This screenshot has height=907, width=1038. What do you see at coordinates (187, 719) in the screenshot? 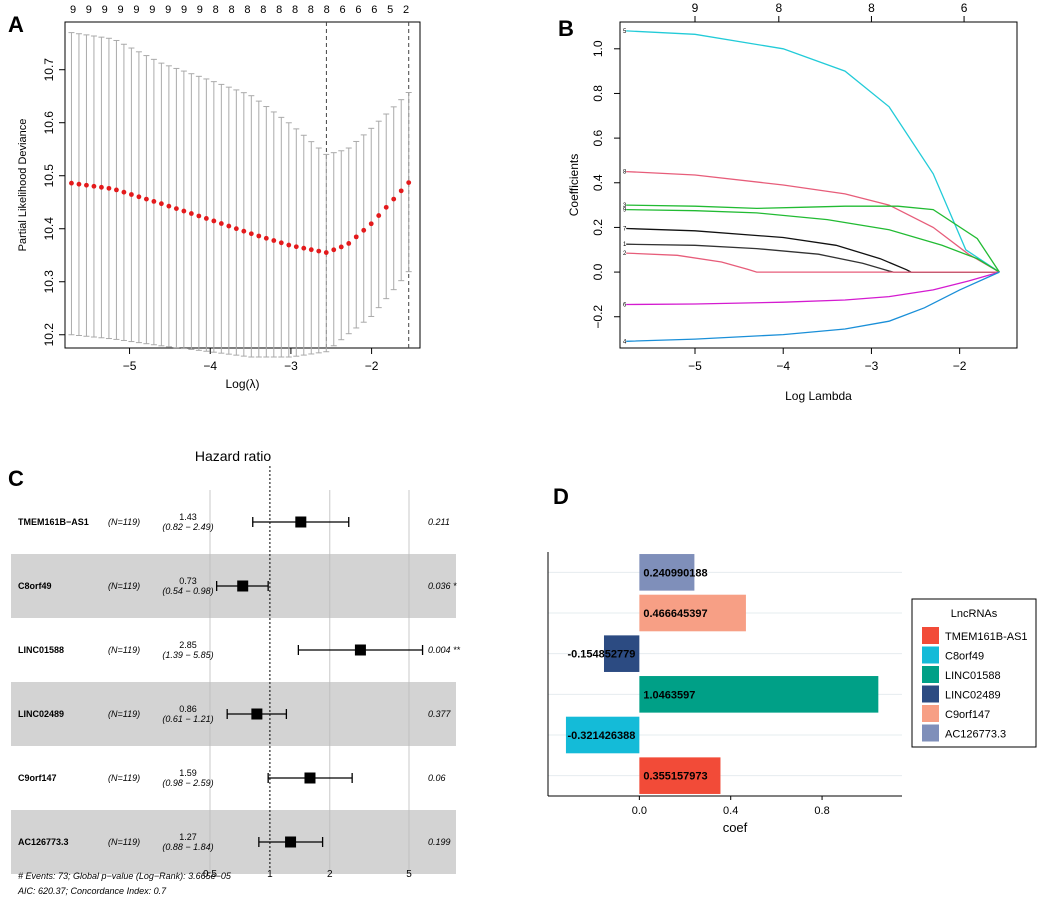
I see `panel-c-ci-value: (0.61 − 1.21)` at bounding box center [187, 719].